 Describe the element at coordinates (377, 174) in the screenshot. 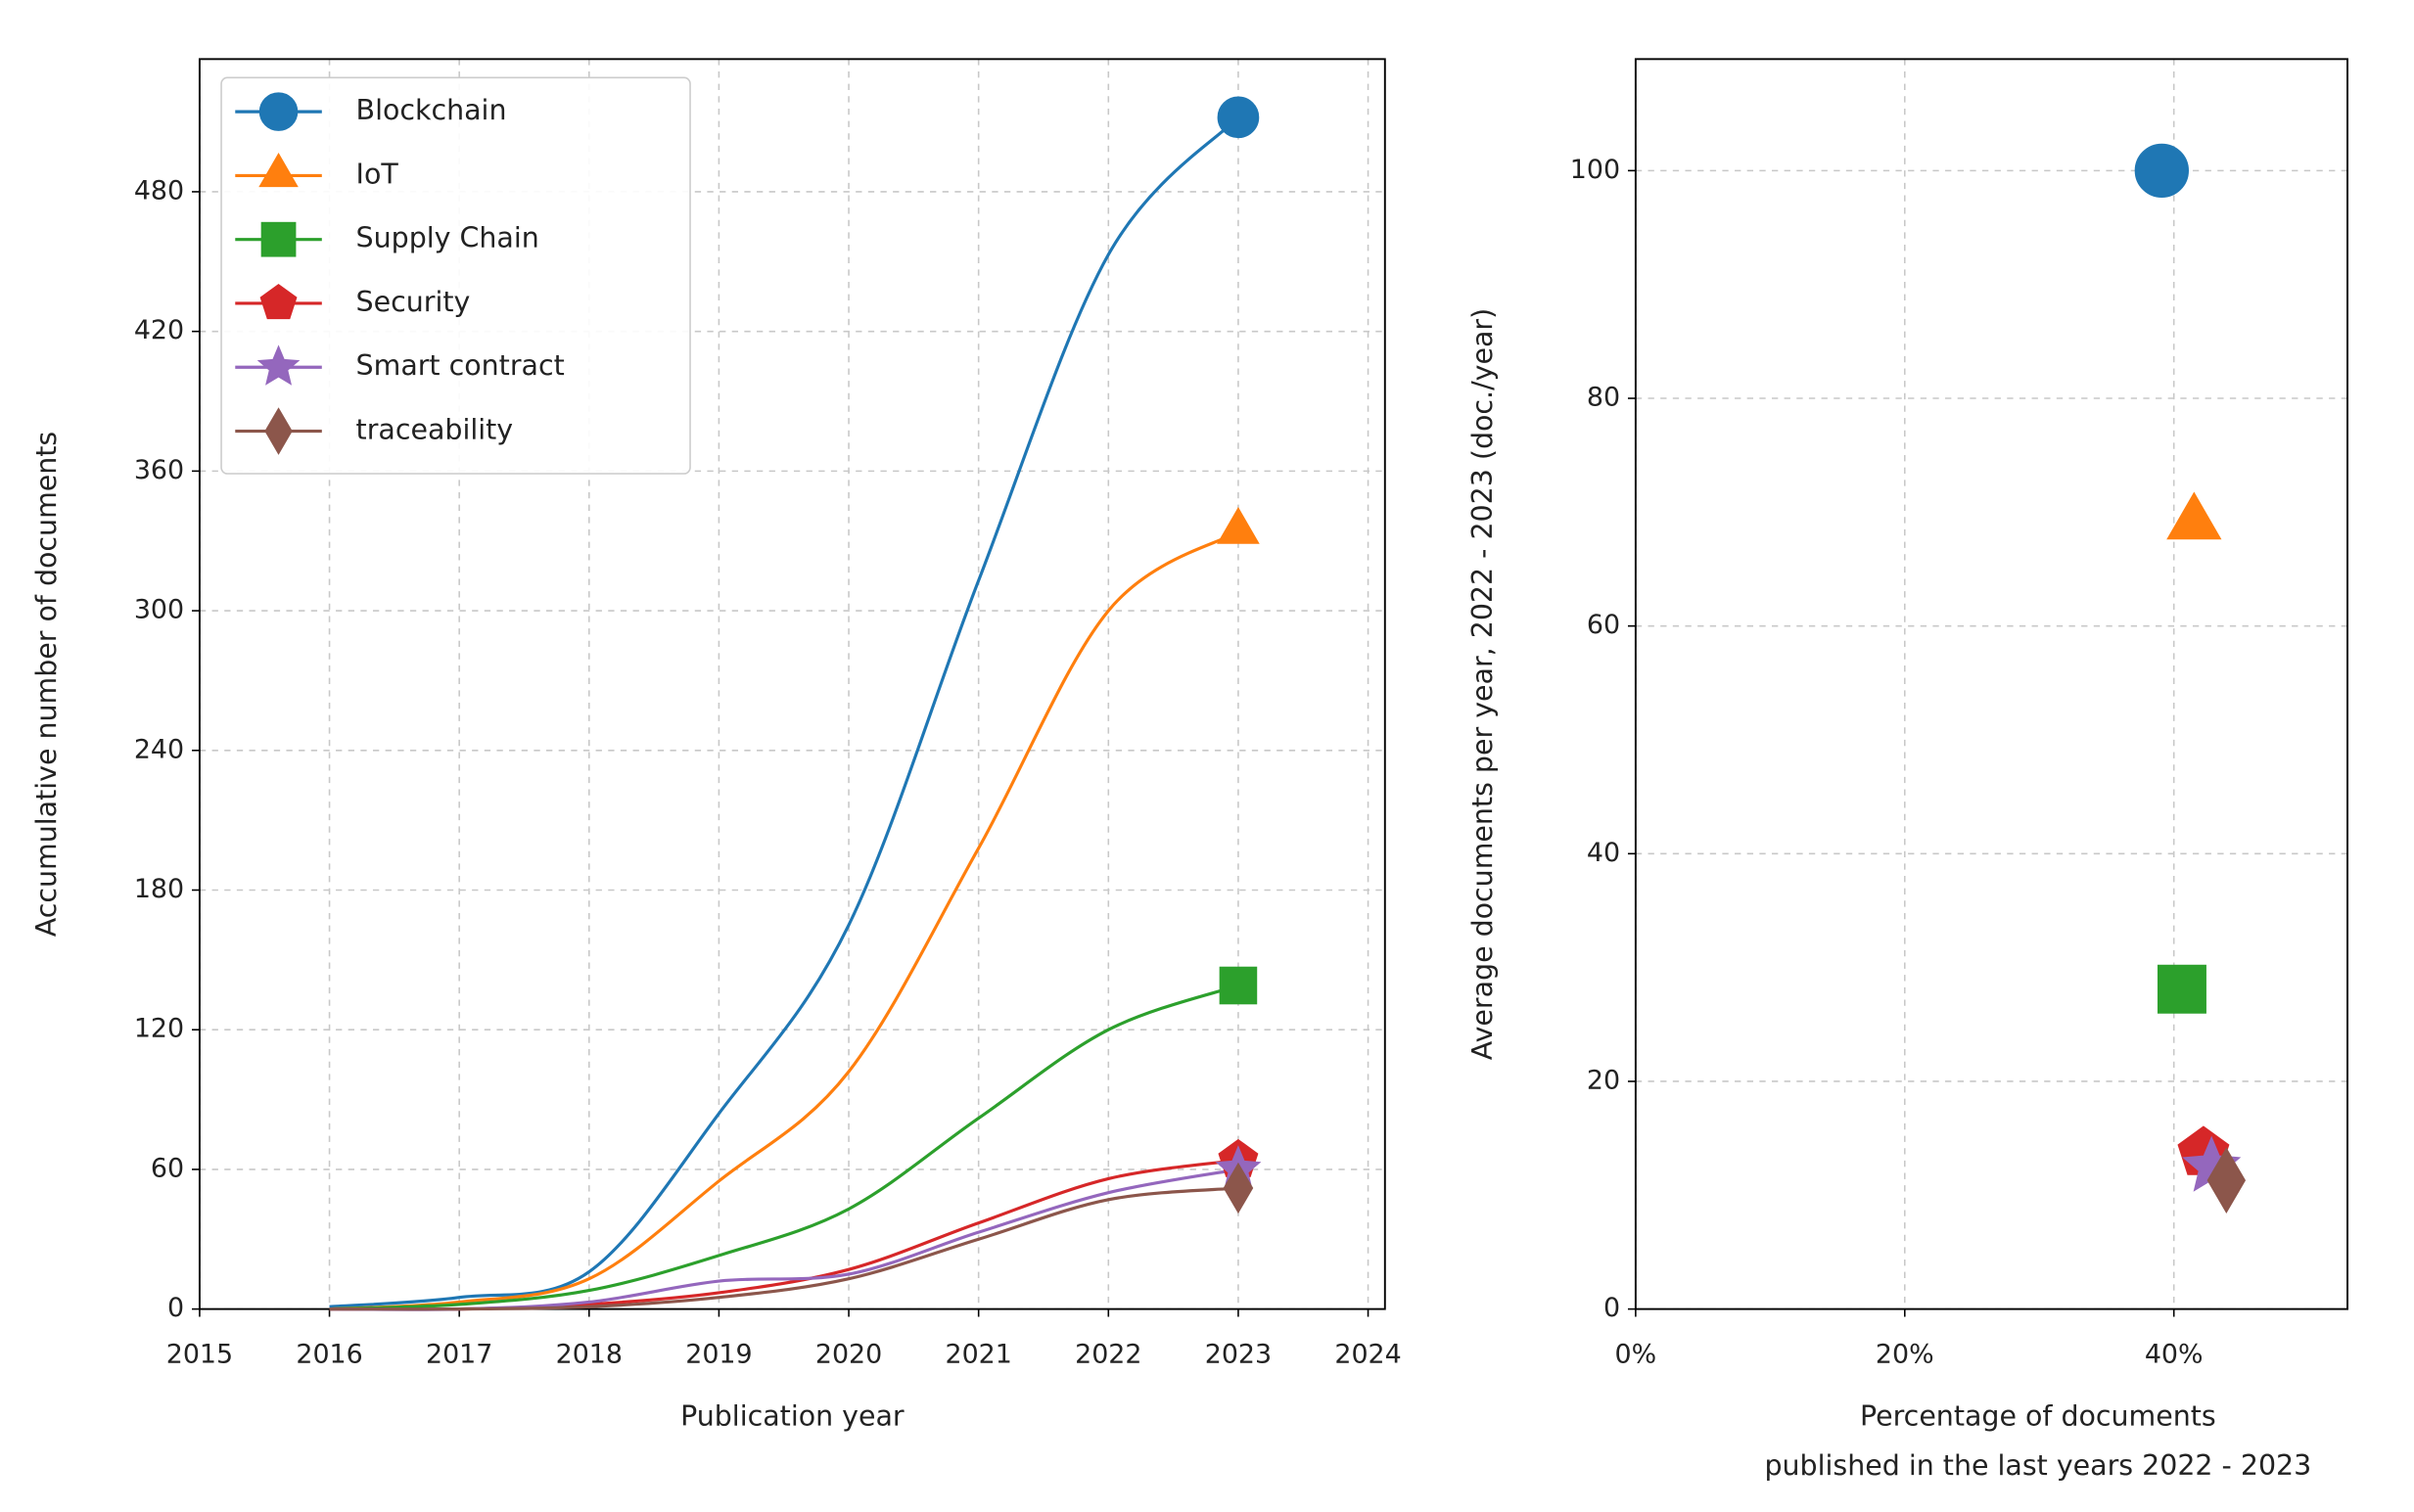

I see `legend-label: IoT` at that location.